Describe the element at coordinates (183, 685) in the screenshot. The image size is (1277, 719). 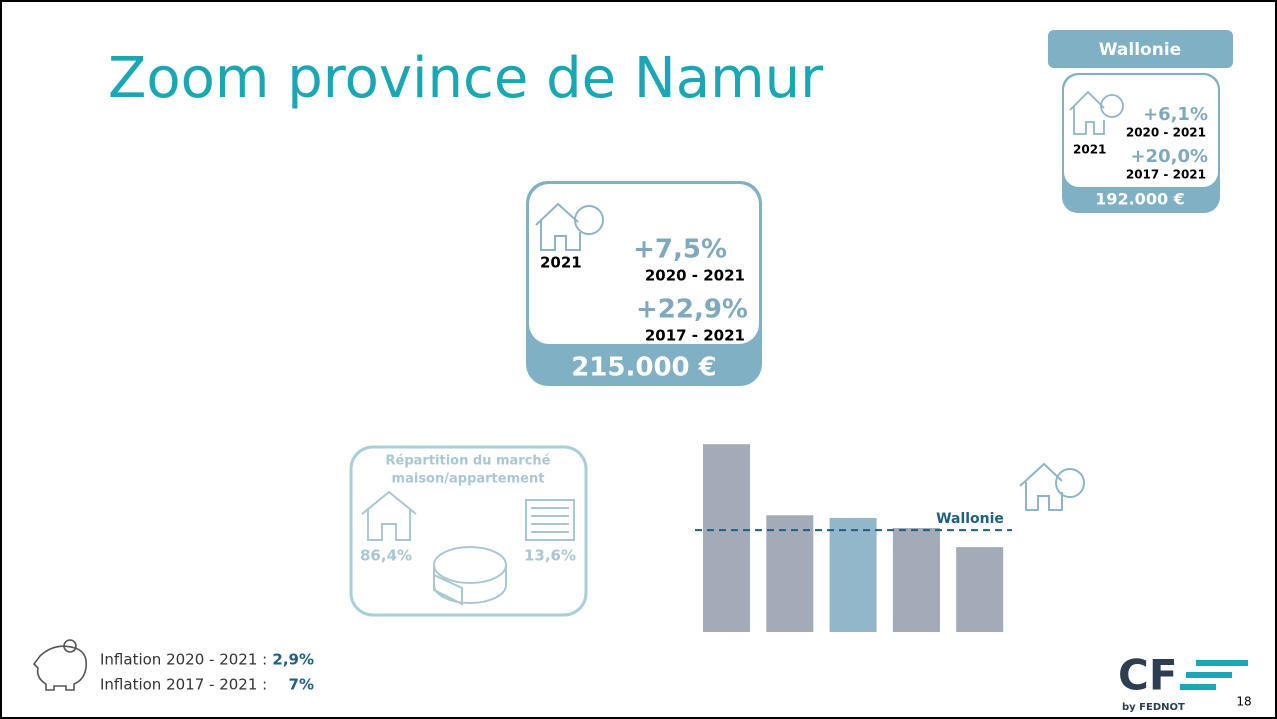
I see `inflation-label: Inflation 2017 - 2021 :` at that location.